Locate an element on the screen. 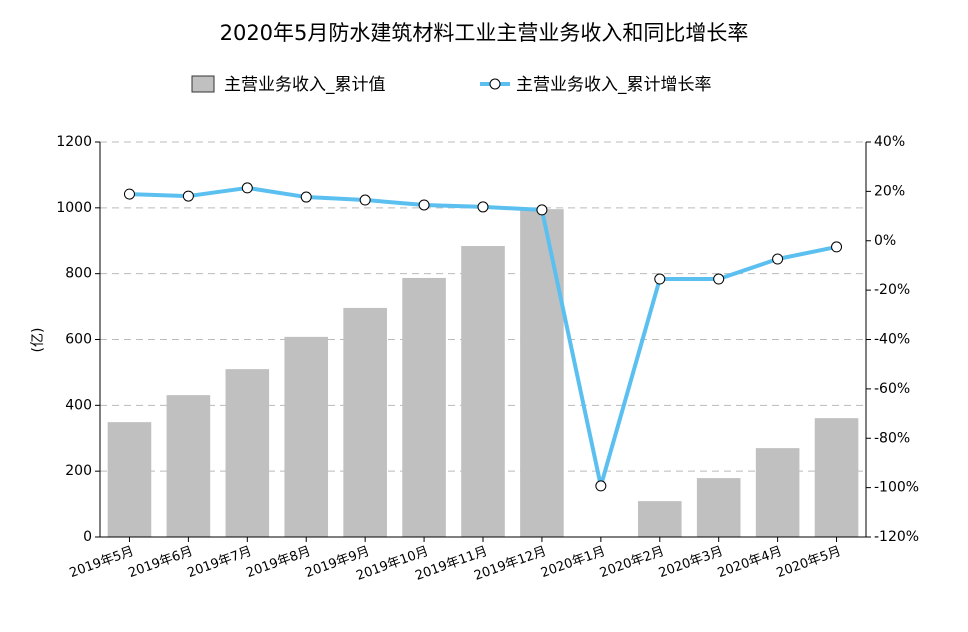 The height and width of the screenshot is (632, 968). y-axis-label: (亿) is located at coordinates (38, 340).